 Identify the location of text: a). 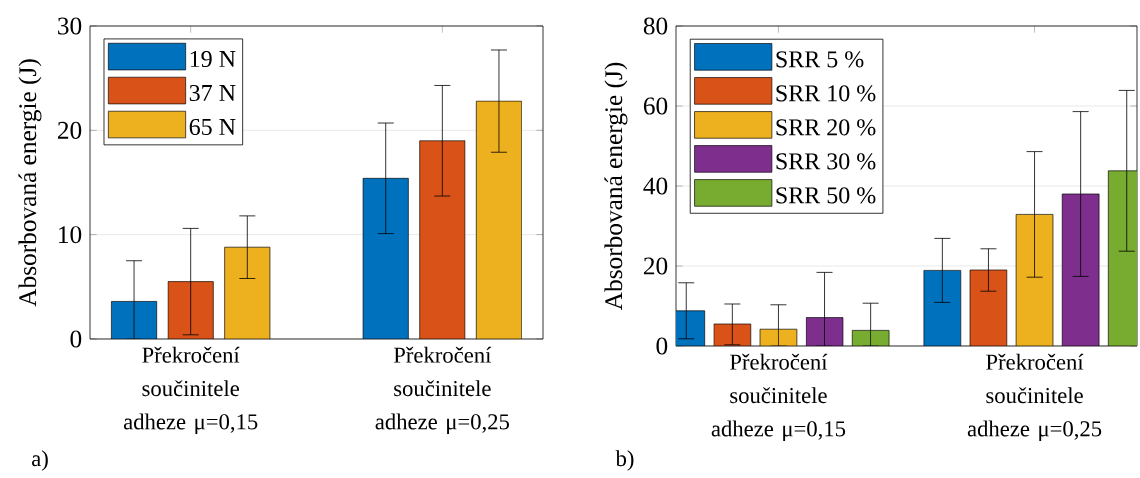
(40, 460).